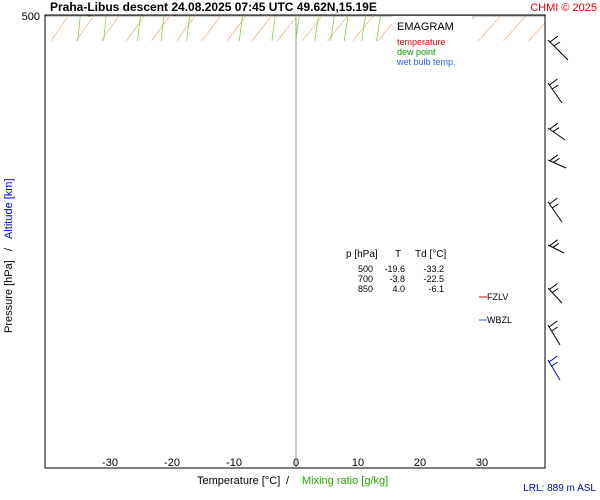 This screenshot has height=500, width=600. I want to click on table-header-p: p [hPa], so click(362, 254).